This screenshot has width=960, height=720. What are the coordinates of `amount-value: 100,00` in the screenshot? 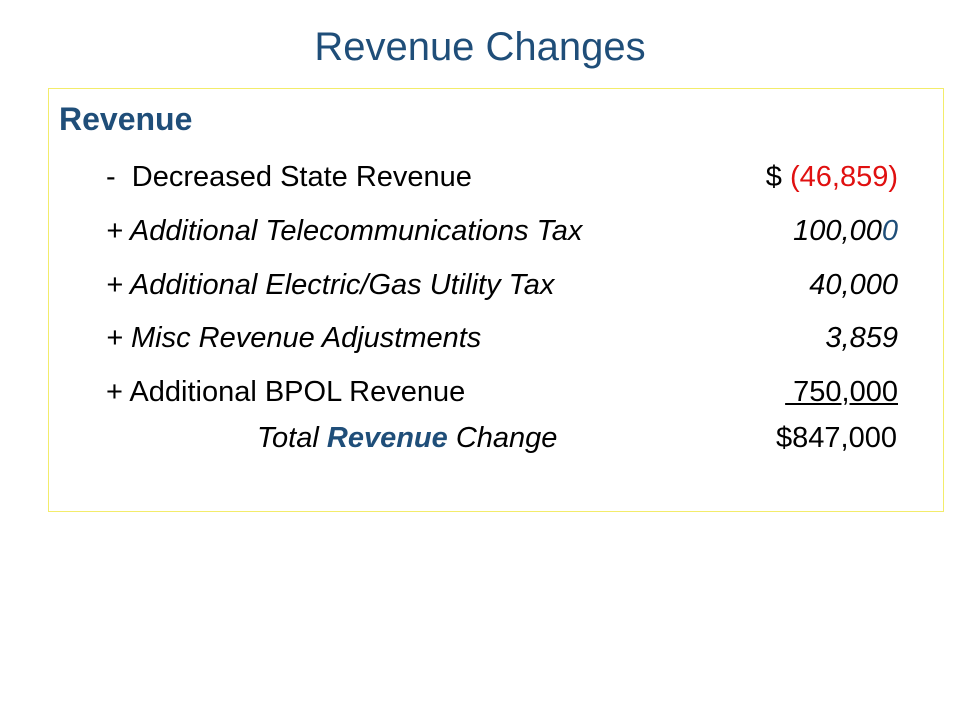 It's located at (837, 231).